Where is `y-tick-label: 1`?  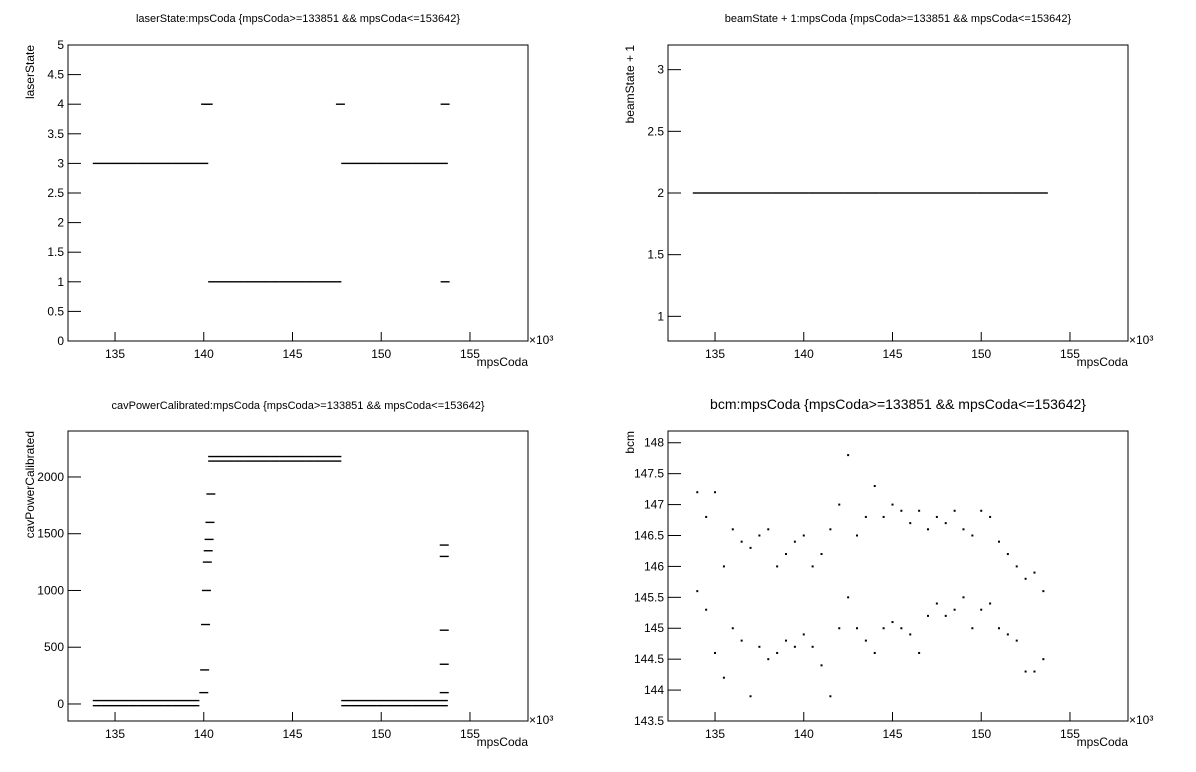 y-tick-label: 1 is located at coordinates (60, 282).